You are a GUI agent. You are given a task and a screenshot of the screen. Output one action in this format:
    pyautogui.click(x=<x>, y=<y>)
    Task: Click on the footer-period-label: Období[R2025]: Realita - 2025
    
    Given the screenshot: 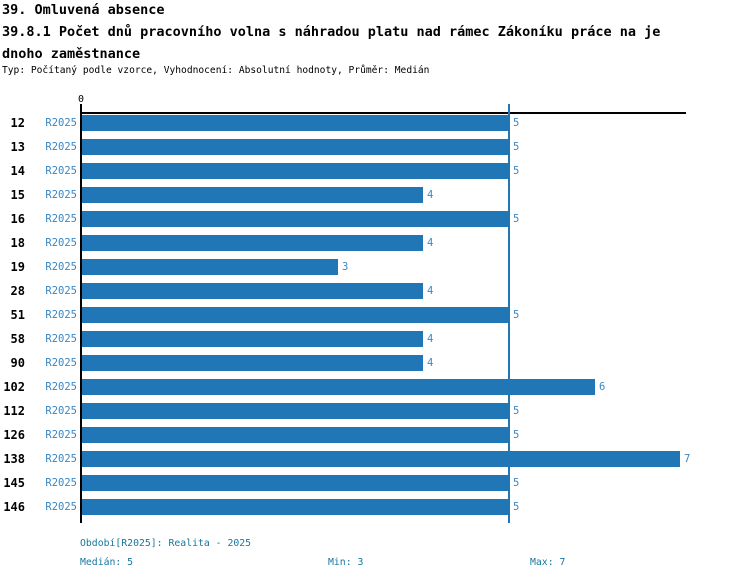 What is the action you would take?
    pyautogui.click(x=166, y=543)
    